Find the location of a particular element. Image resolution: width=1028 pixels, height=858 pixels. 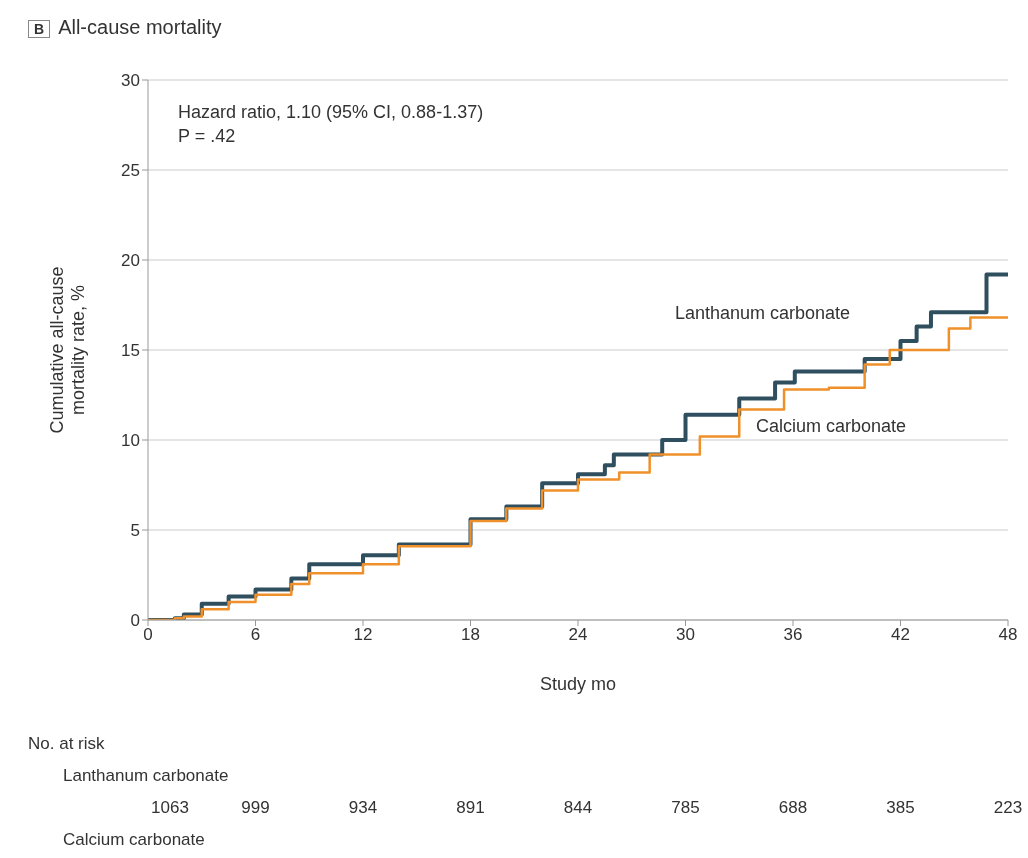

x-tick-label: 48 is located at coordinates (1008, 635).